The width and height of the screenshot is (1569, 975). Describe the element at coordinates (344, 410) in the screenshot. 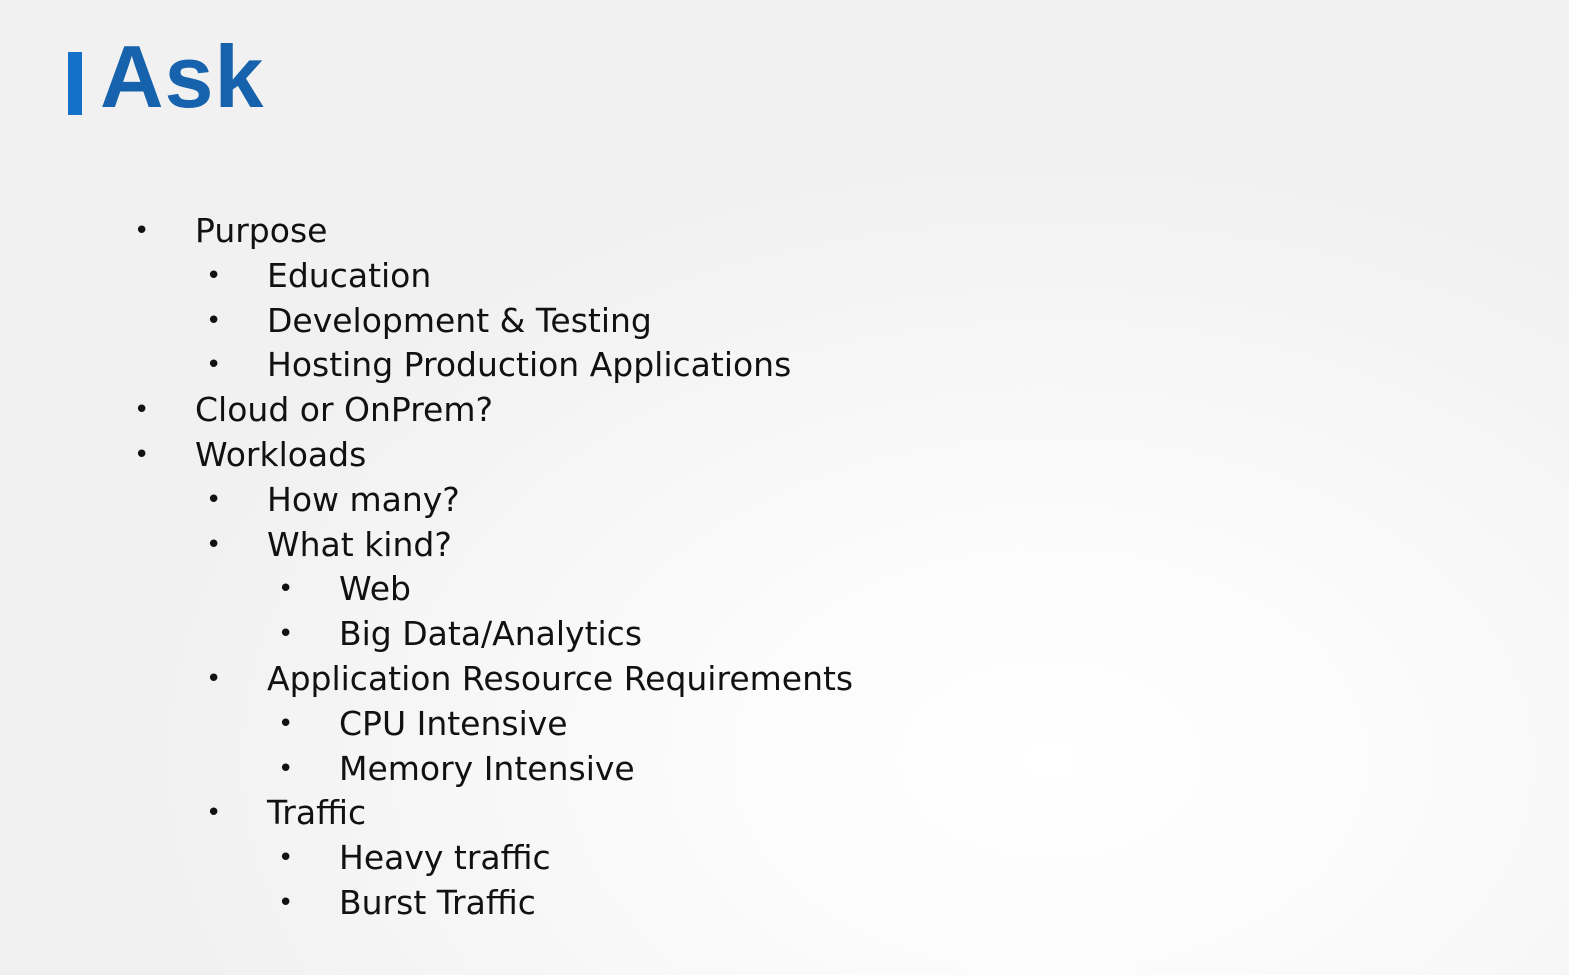

I see `bullet-text: Cloud or OnPrem?` at that location.